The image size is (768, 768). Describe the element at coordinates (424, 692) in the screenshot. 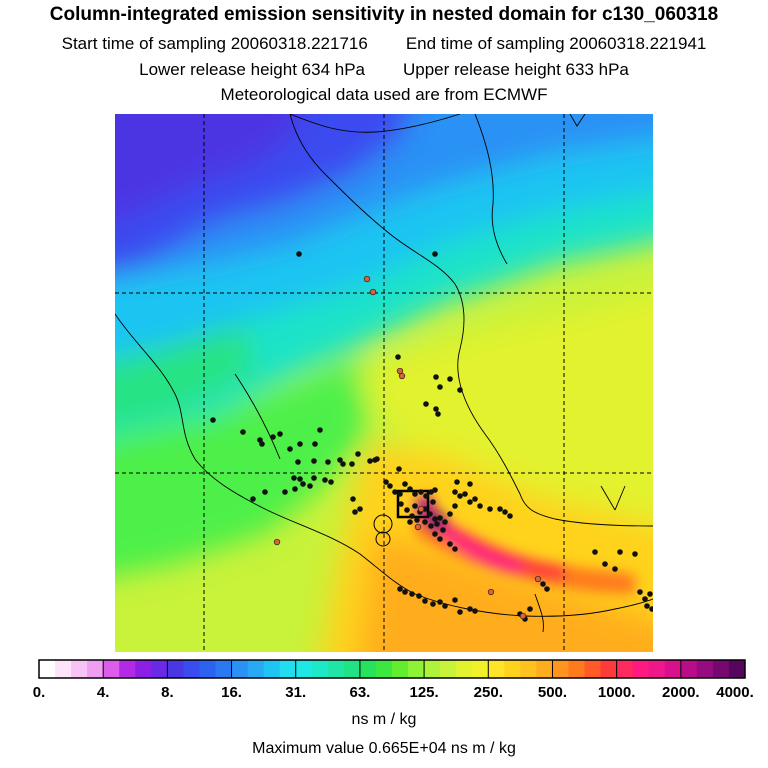

I see `colorbar-tick-label: 125.` at that location.